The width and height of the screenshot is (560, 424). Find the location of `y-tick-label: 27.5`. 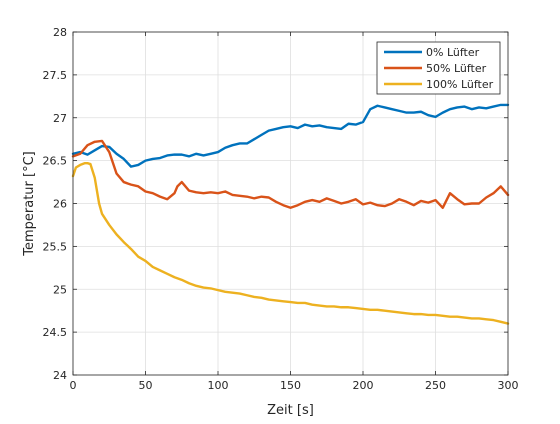

y-tick-label: 27.5 is located at coordinates (55, 75).